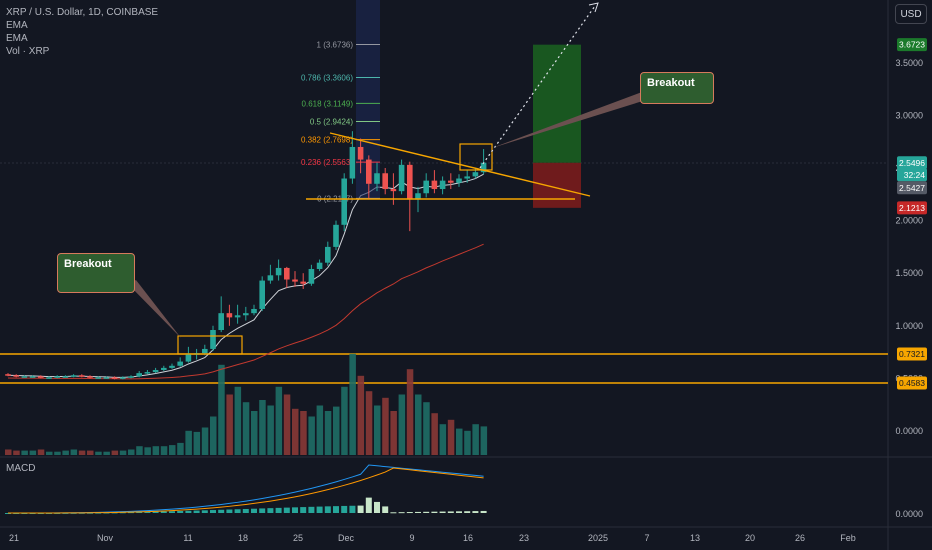 The width and height of the screenshot is (932, 550). Describe the element at coordinates (331, 121) in the screenshot. I see `fib-level-label: 0.5 (2.9424)` at that location.